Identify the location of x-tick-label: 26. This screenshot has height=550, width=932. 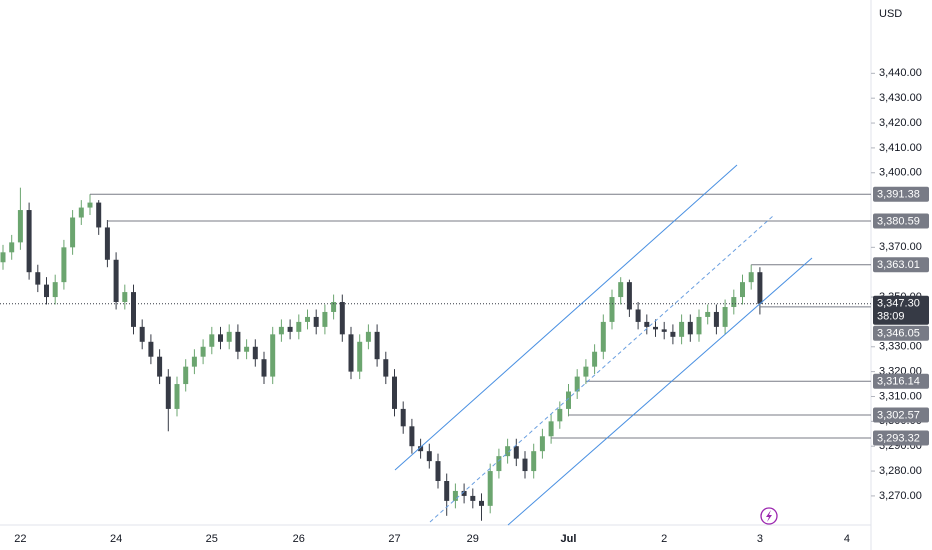
(299, 539).